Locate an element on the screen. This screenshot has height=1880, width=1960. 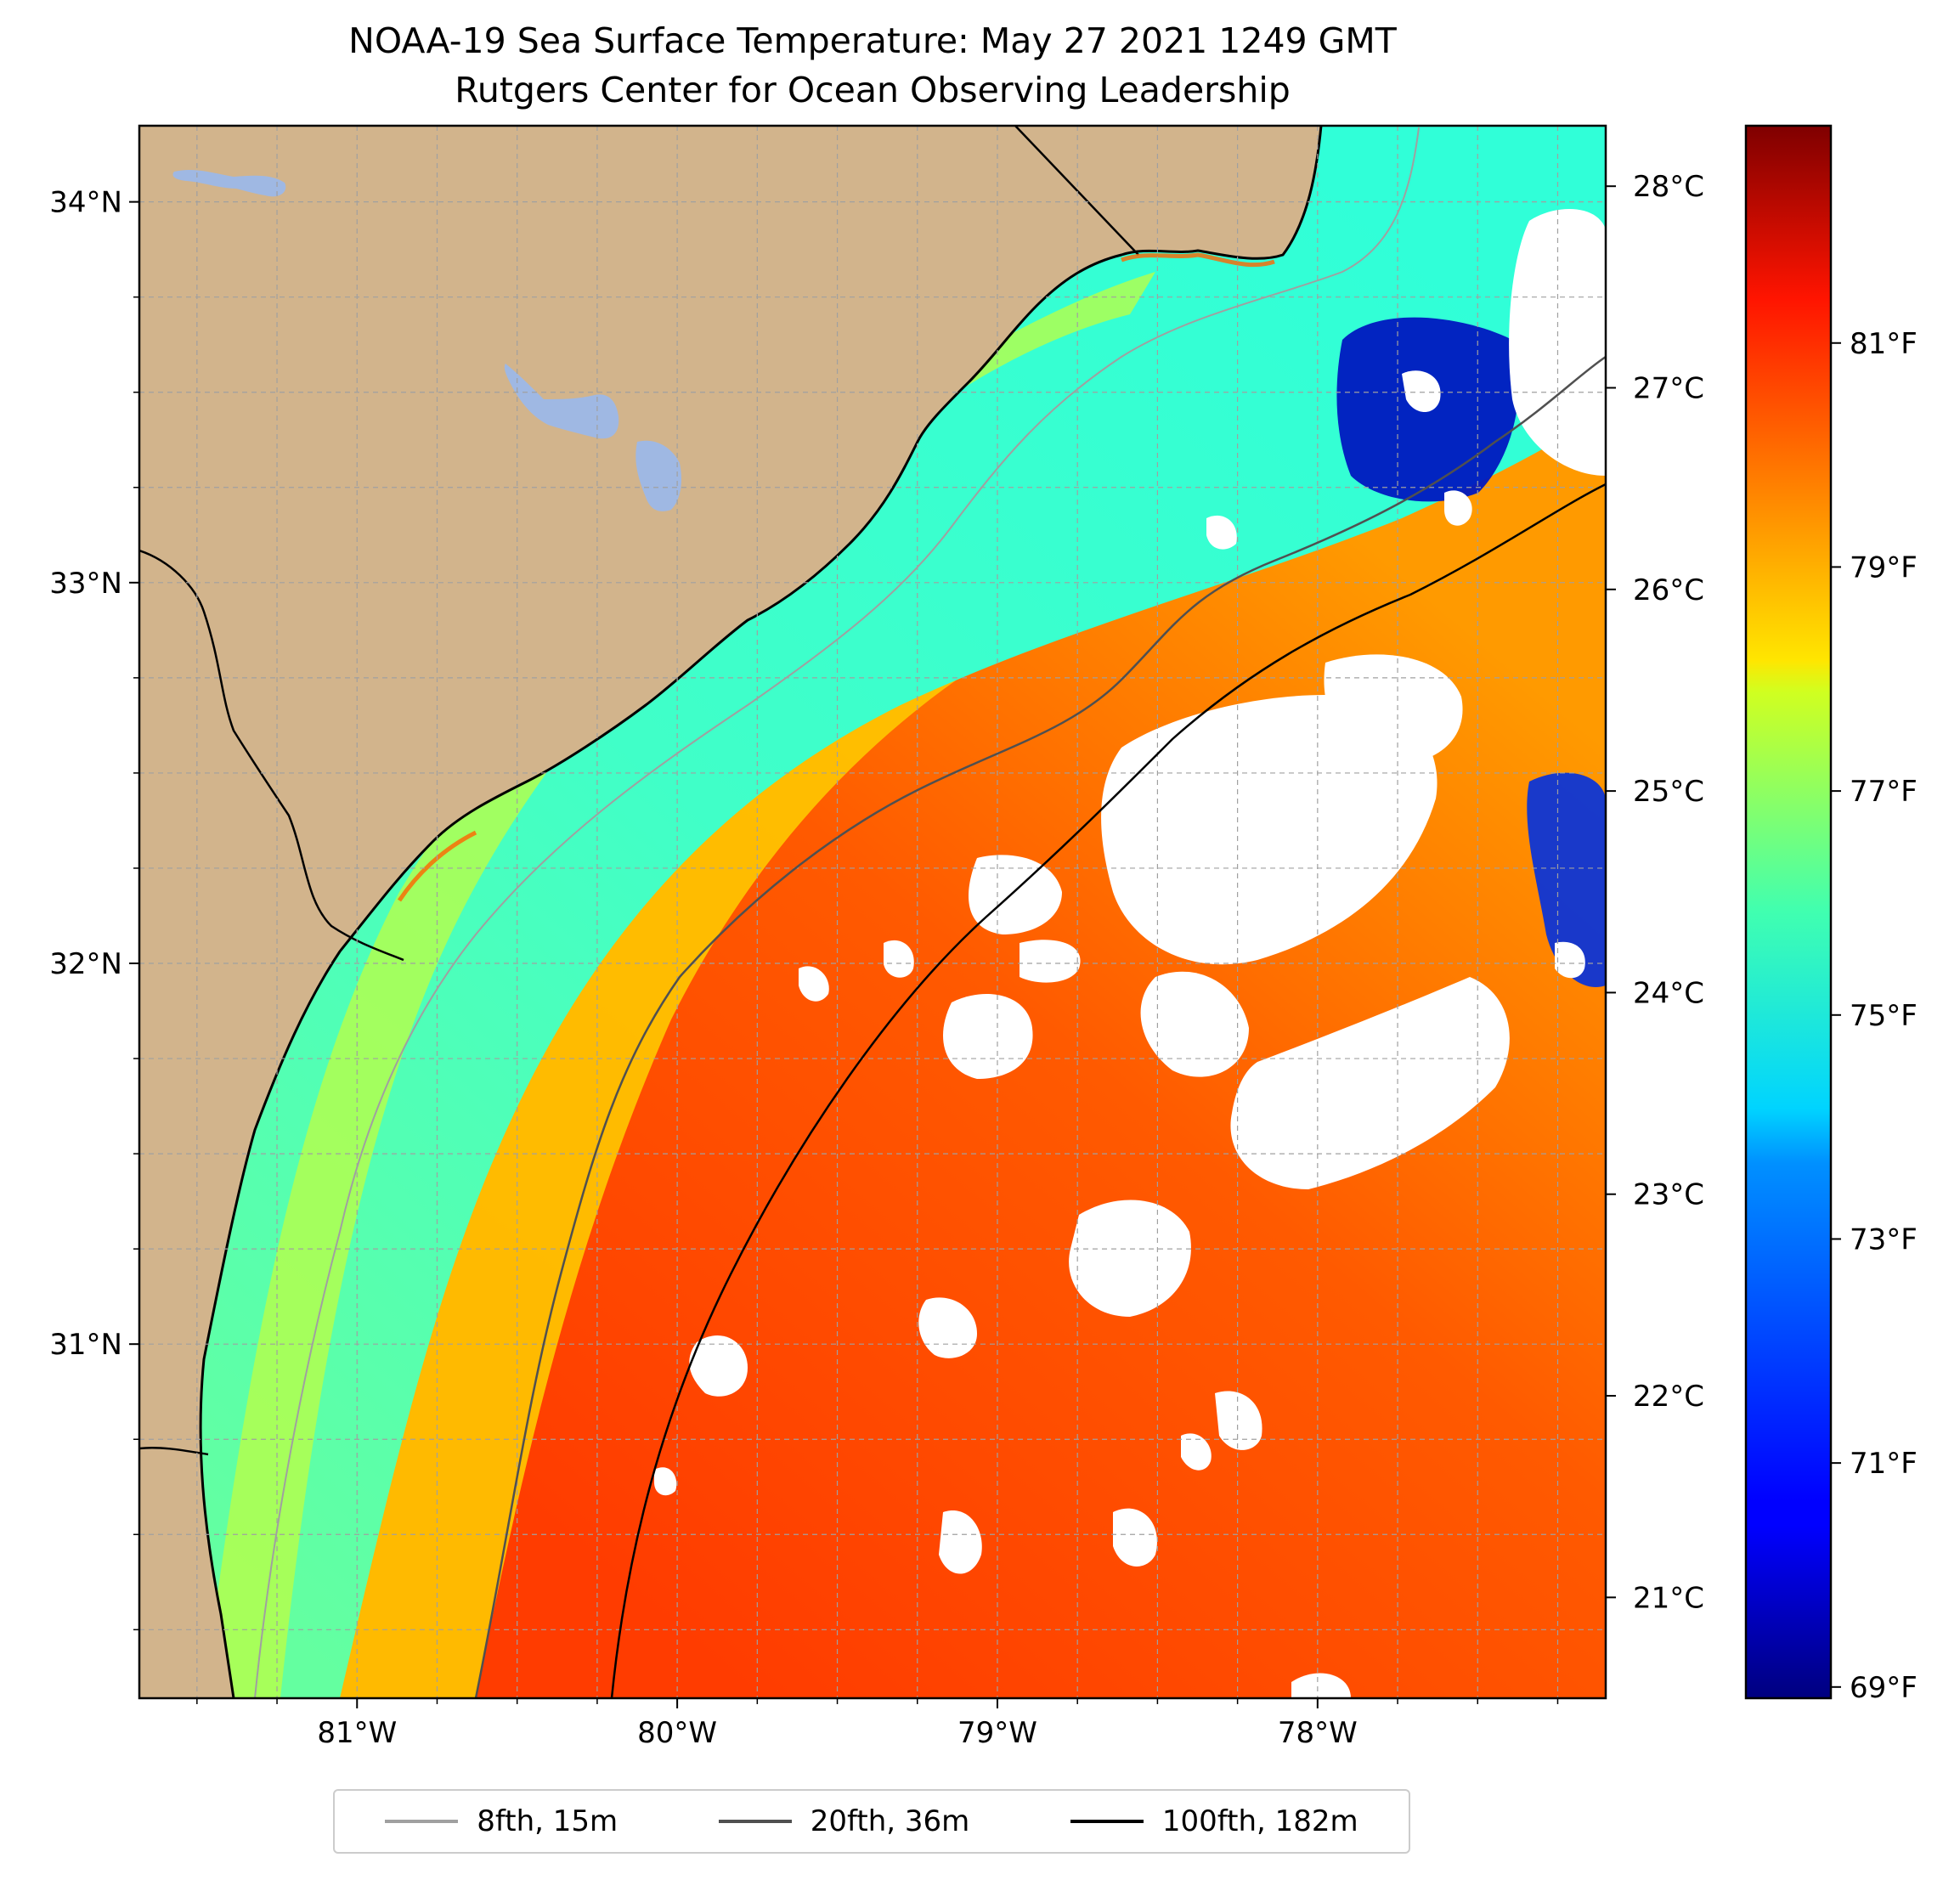
state-border-ga-fl is located at coordinates (174, 1451).